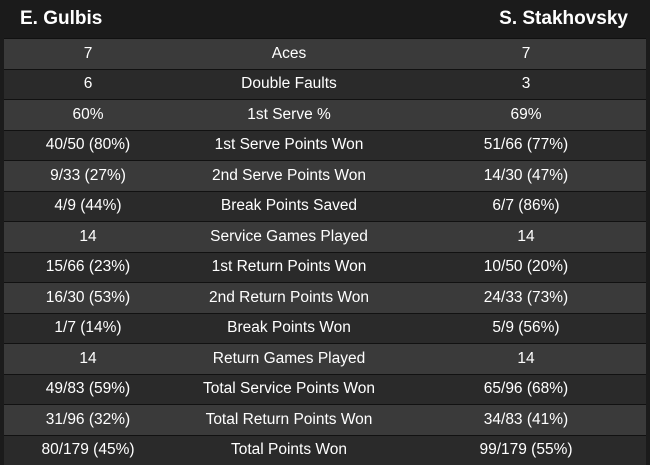 This screenshot has height=465, width=650. What do you see at coordinates (526, 389) in the screenshot?
I see `stat-right-value: 65/96 (68%)` at bounding box center [526, 389].